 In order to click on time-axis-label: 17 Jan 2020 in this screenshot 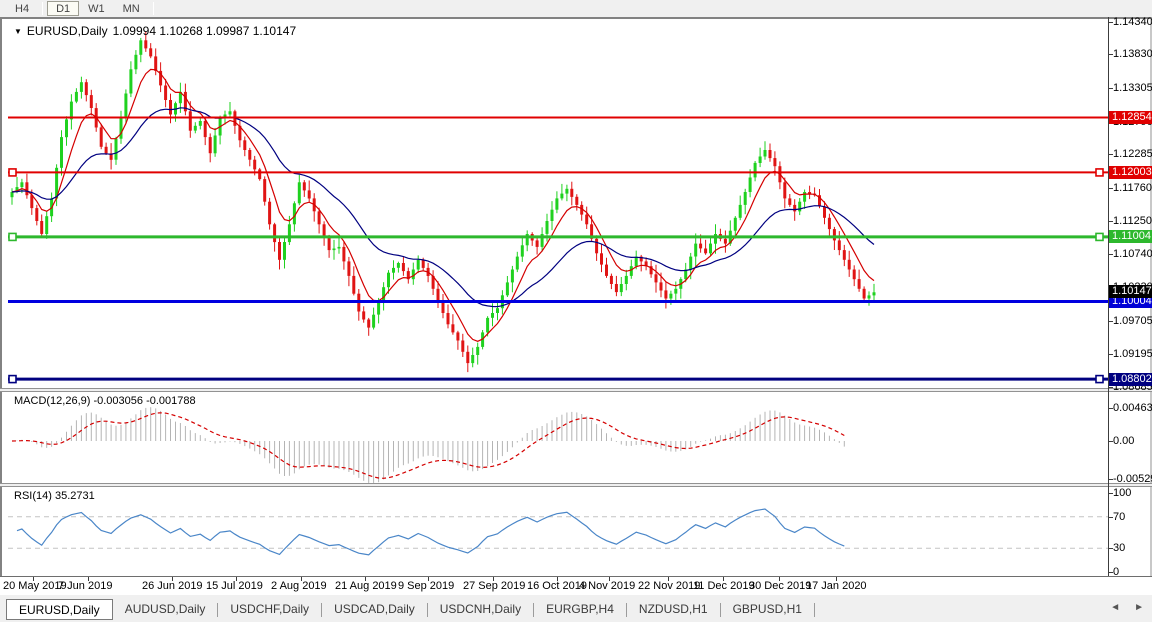, I will do `click(836, 586)`.